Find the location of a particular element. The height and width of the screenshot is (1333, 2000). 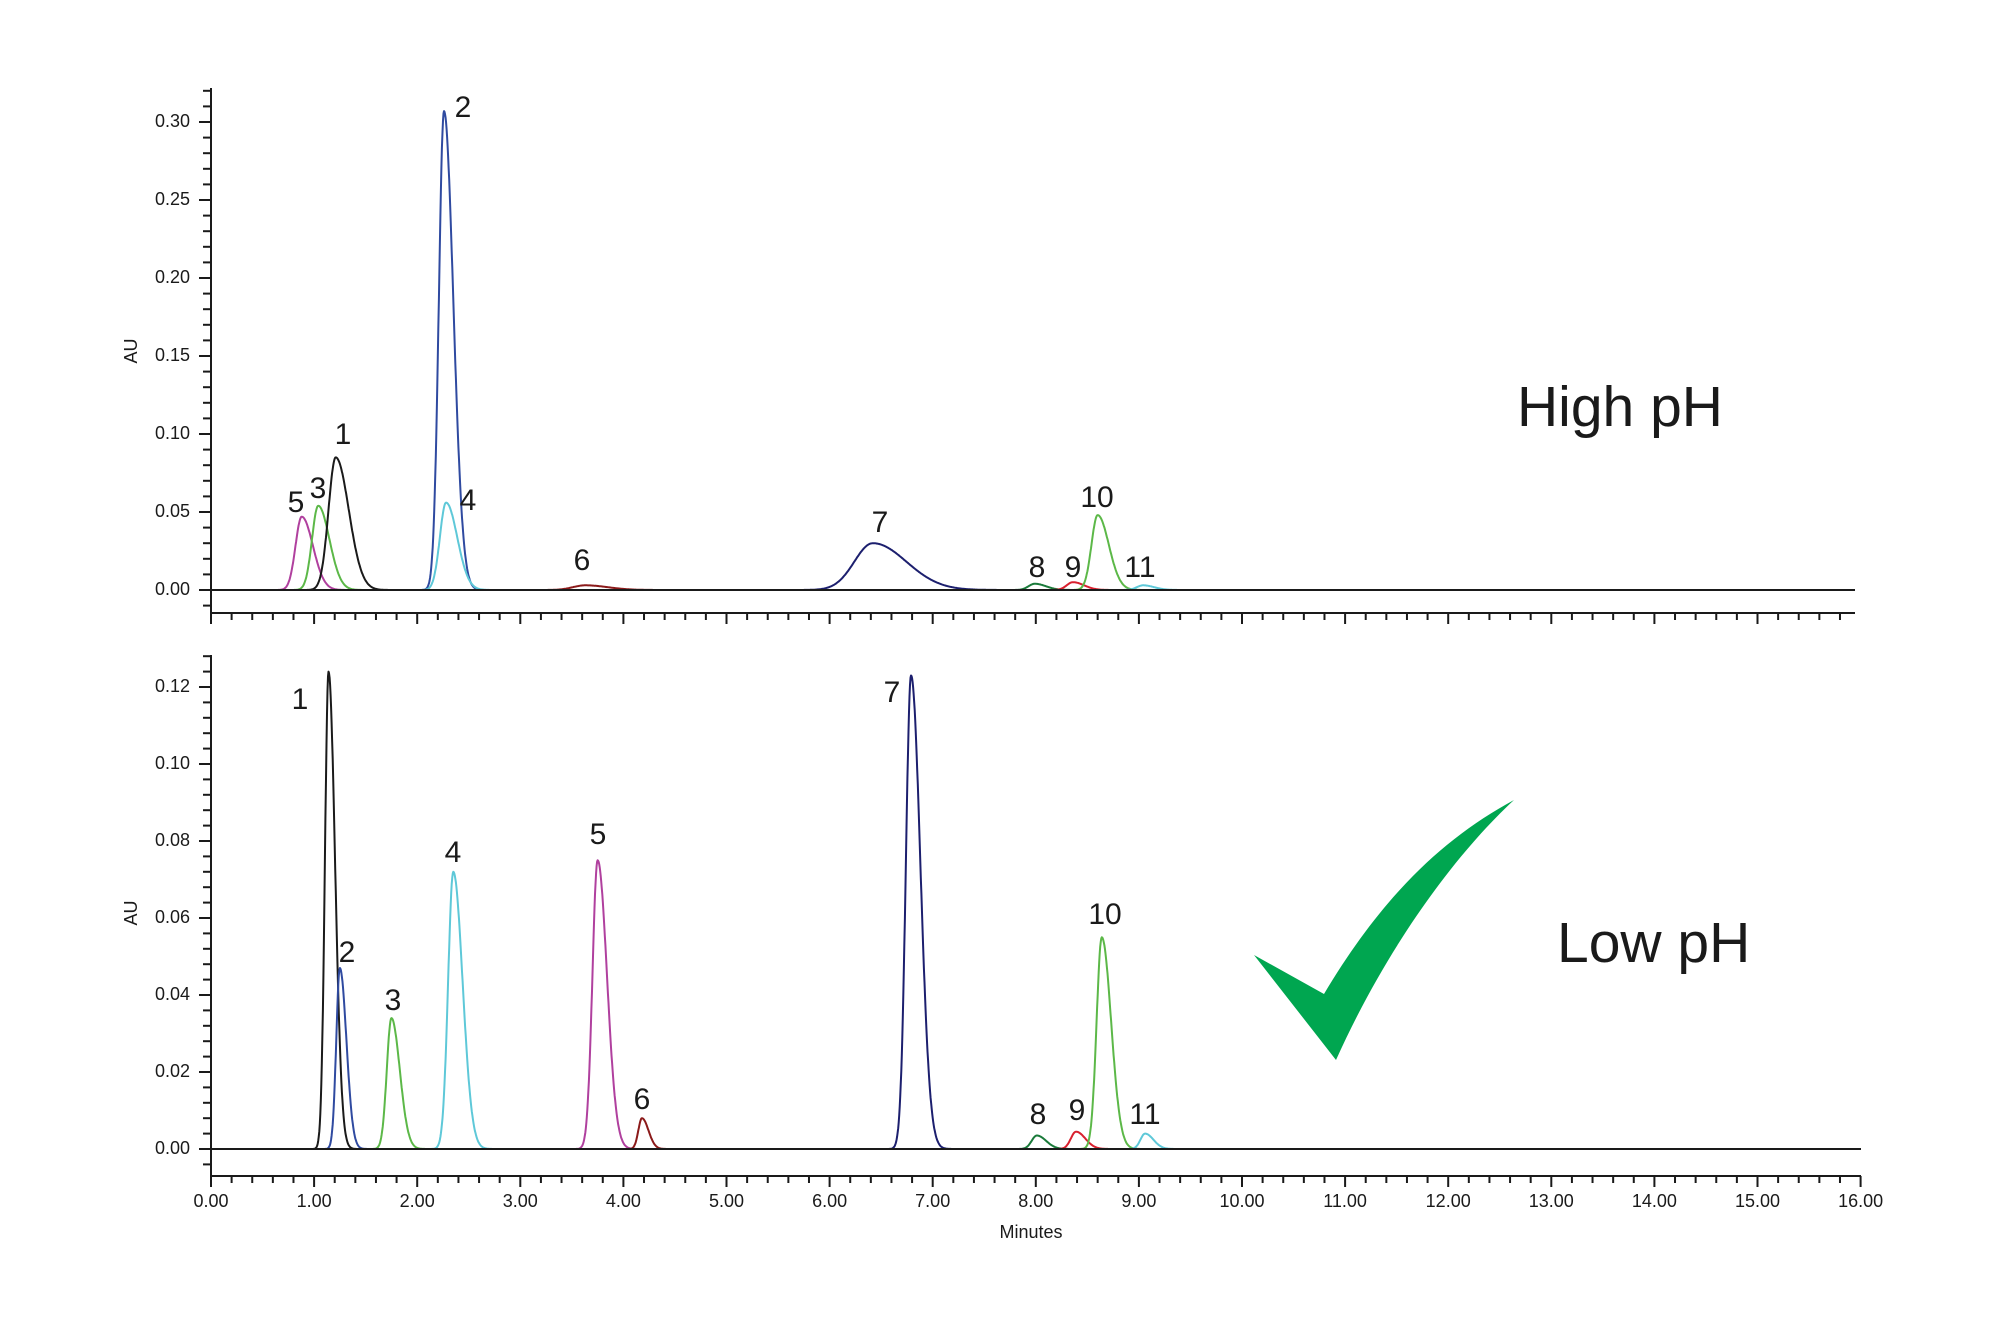

x-tick-label: 7.00 is located at coordinates (932, 1201).